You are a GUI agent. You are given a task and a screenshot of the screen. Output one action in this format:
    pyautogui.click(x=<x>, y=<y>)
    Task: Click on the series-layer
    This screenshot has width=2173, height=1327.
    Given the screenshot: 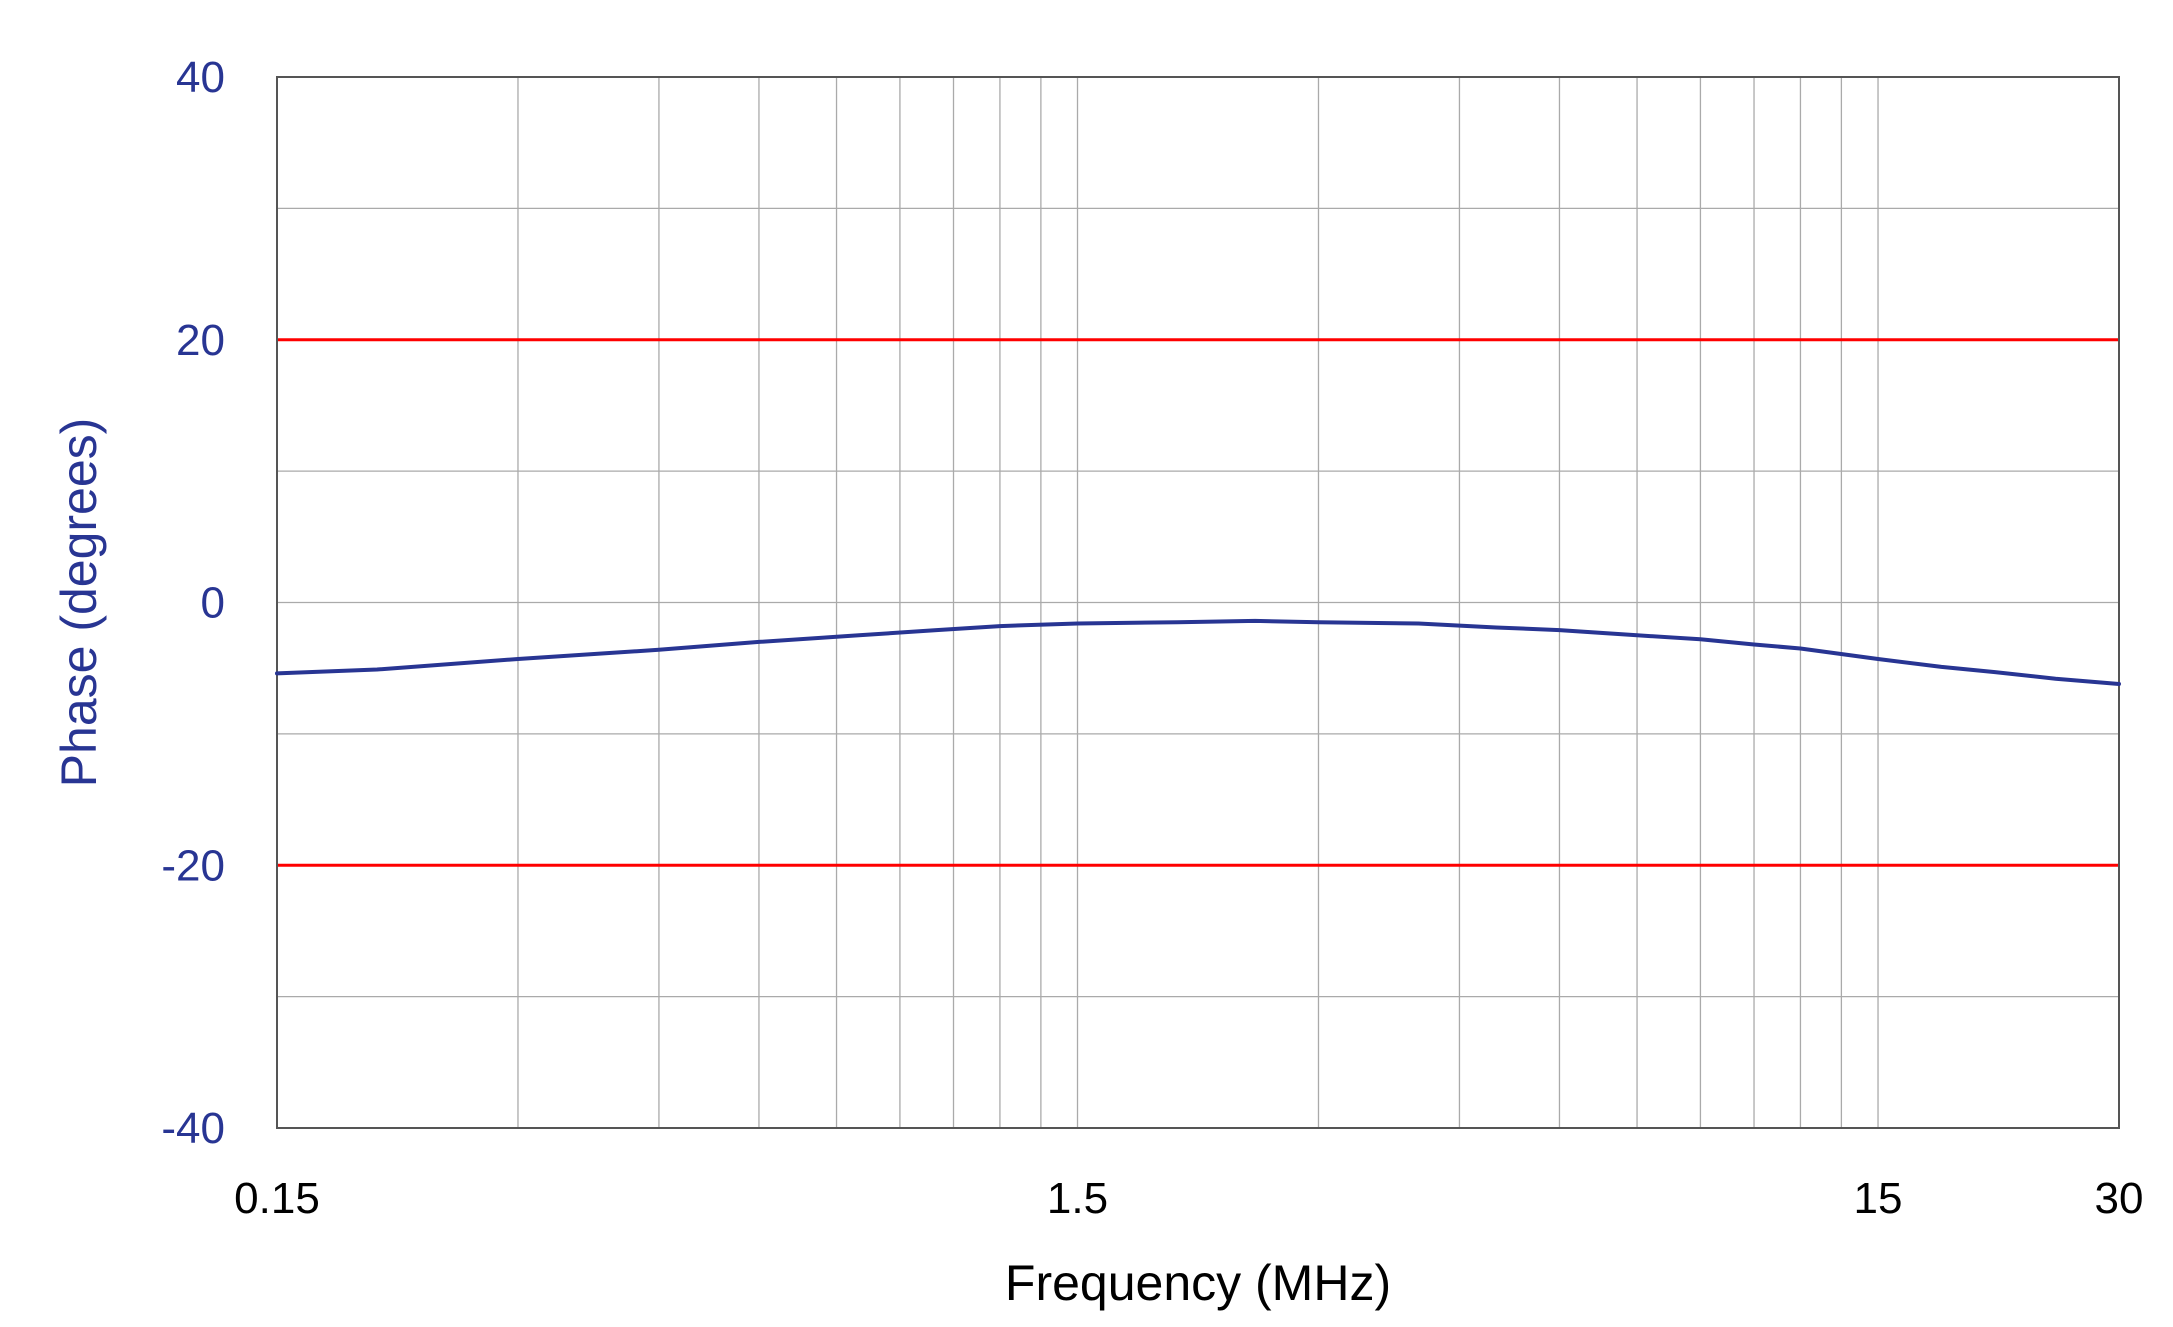 What is the action you would take?
    pyautogui.click(x=1198, y=652)
    